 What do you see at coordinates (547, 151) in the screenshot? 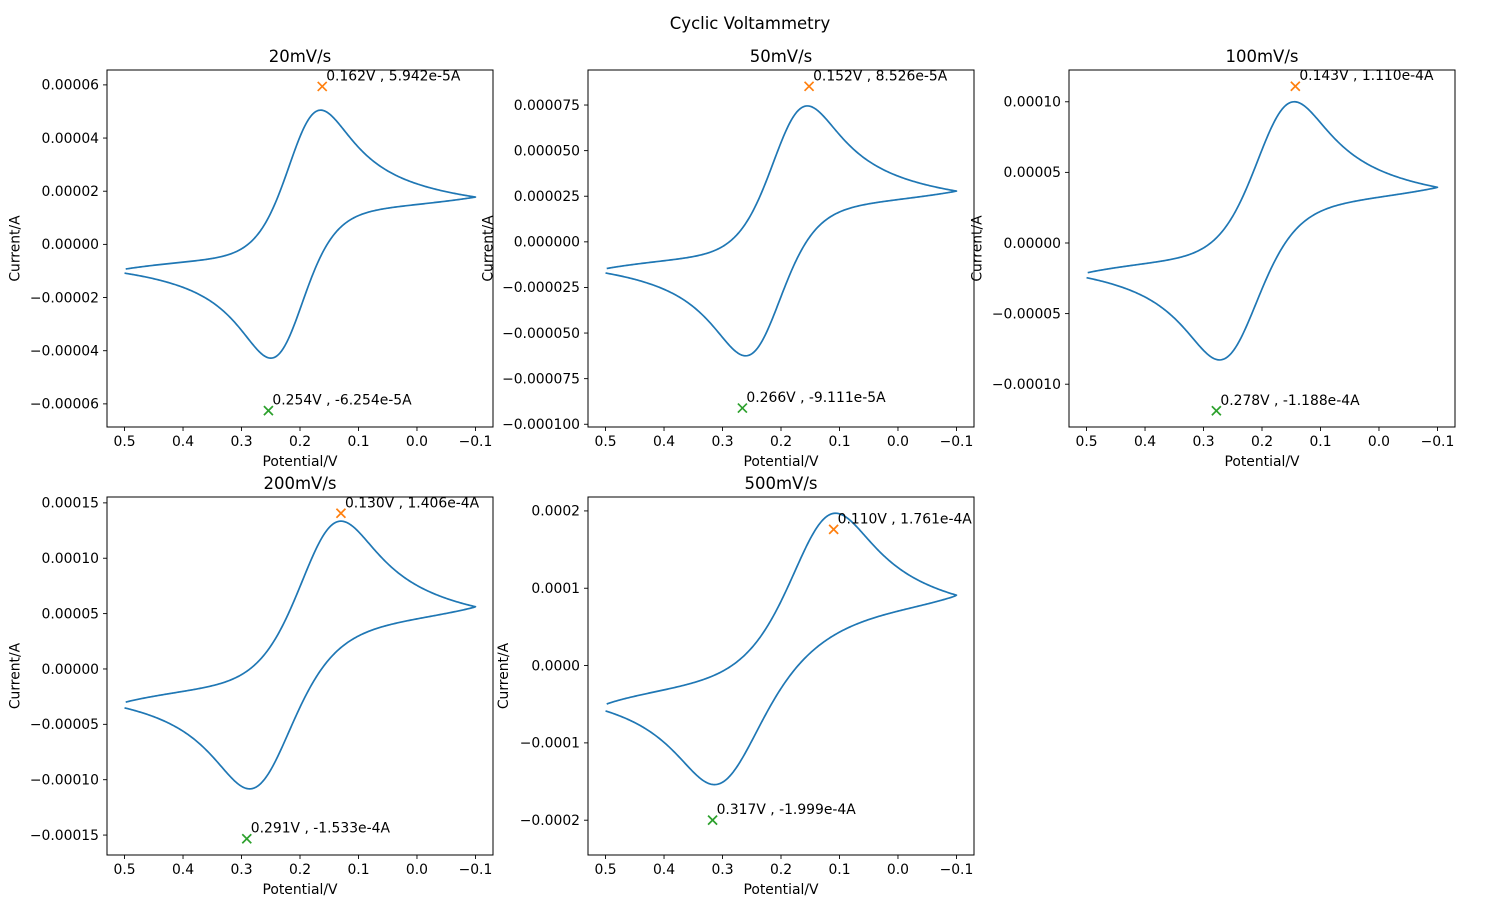
I see `y-tick-label: 0.000050` at bounding box center [547, 151].